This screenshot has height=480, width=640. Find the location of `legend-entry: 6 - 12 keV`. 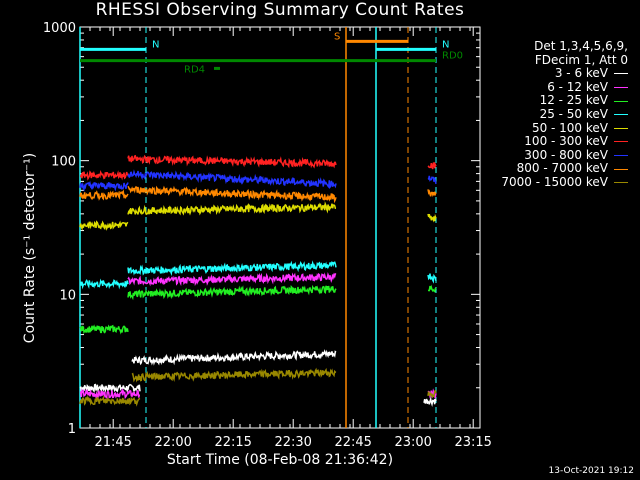

legend-entry: 6 - 12 keV is located at coordinates (564, 87).